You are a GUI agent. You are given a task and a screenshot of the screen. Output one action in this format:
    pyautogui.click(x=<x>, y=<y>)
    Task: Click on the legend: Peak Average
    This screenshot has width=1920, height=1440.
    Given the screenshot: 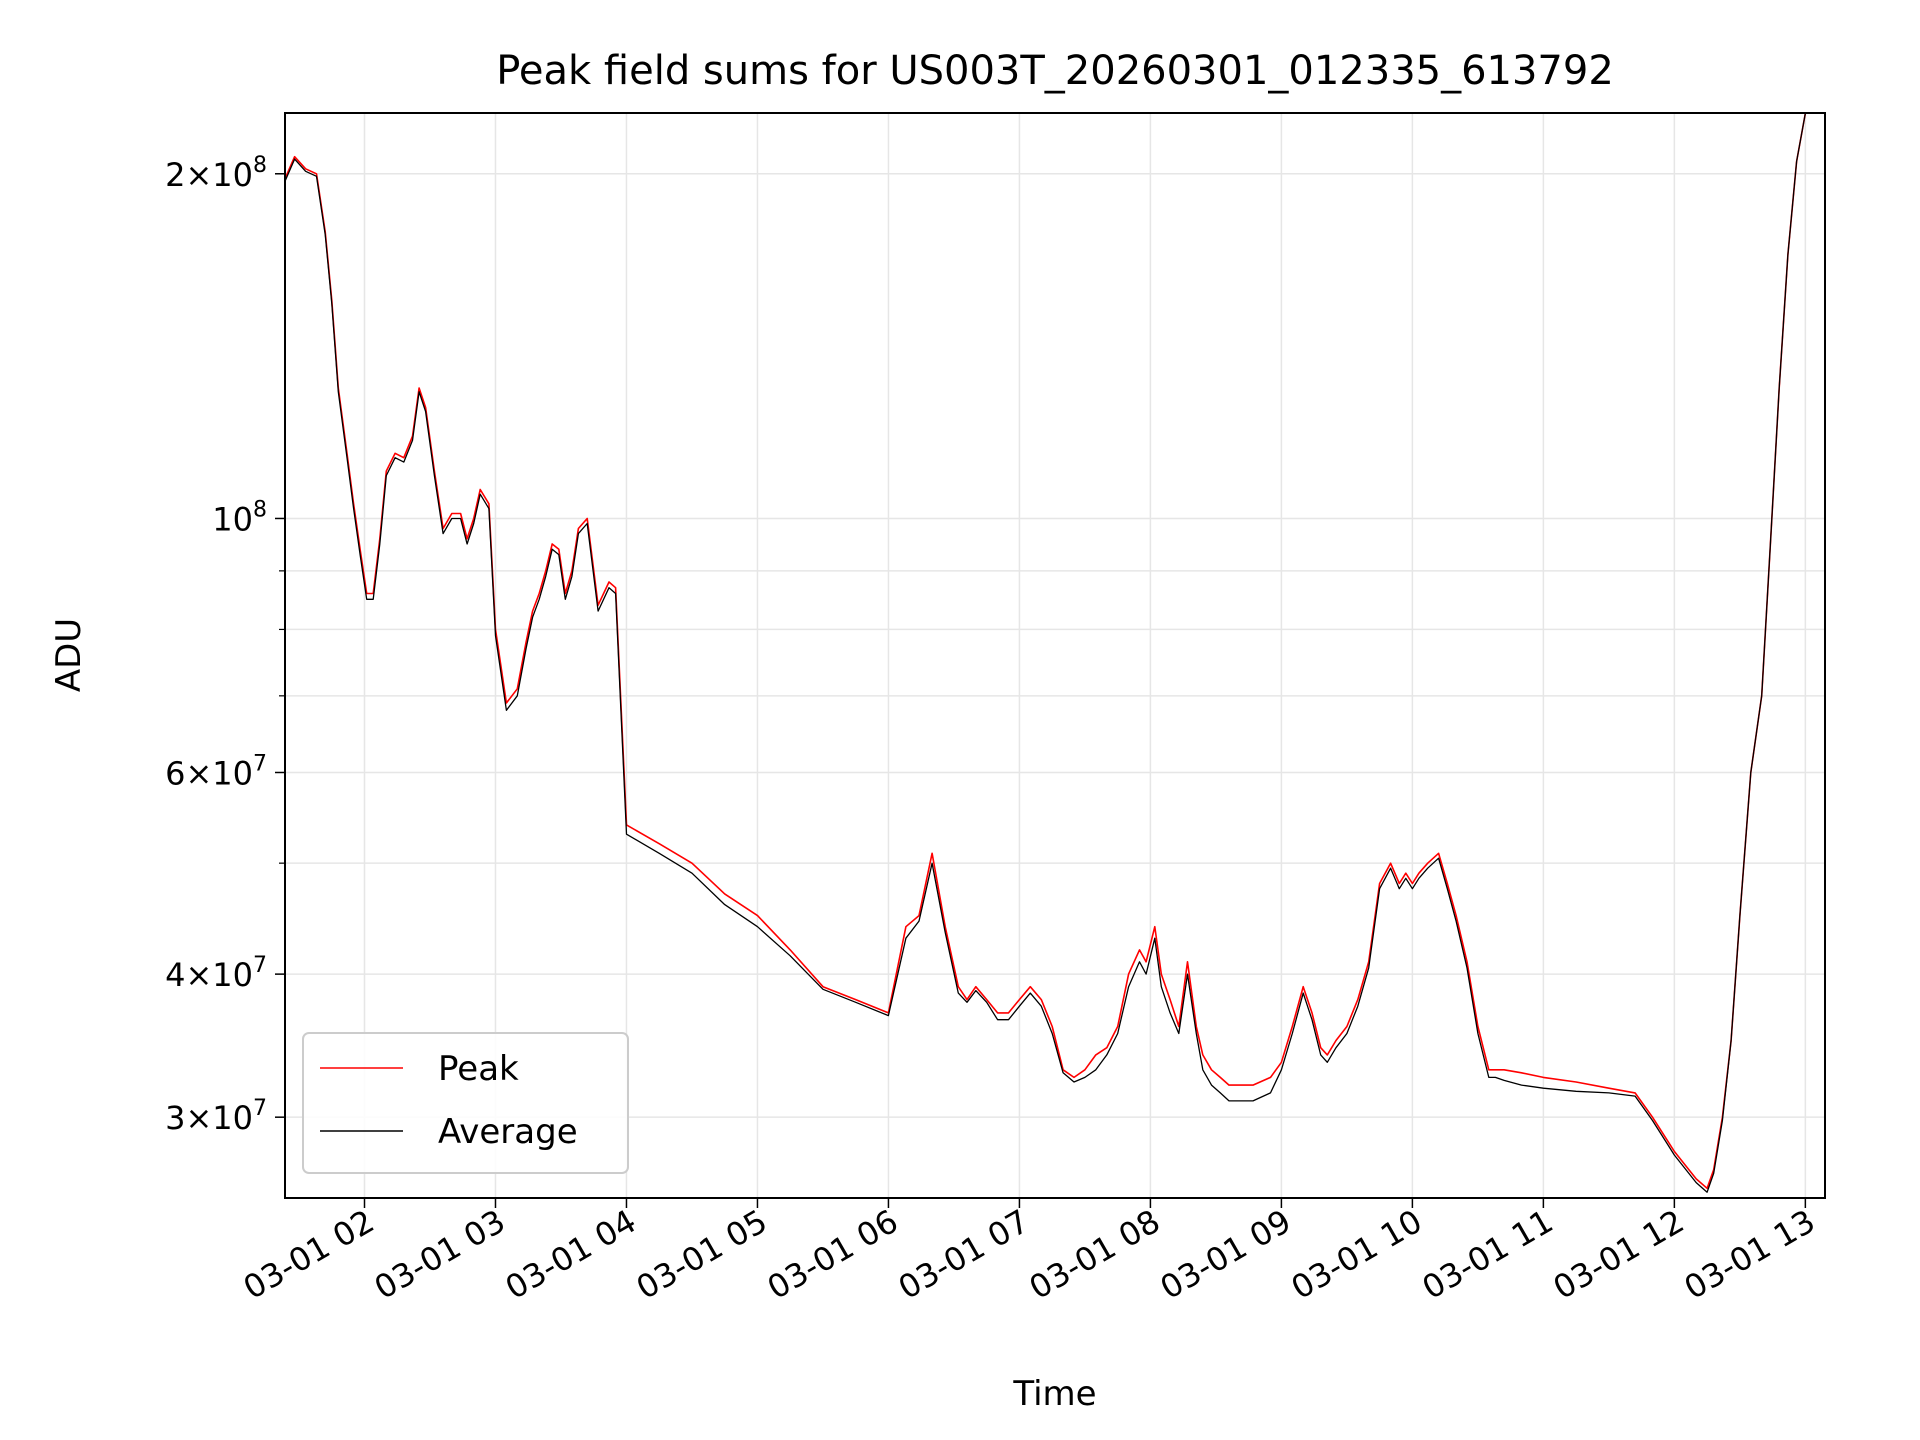 What is the action you would take?
    pyautogui.click(x=465, y=1103)
    